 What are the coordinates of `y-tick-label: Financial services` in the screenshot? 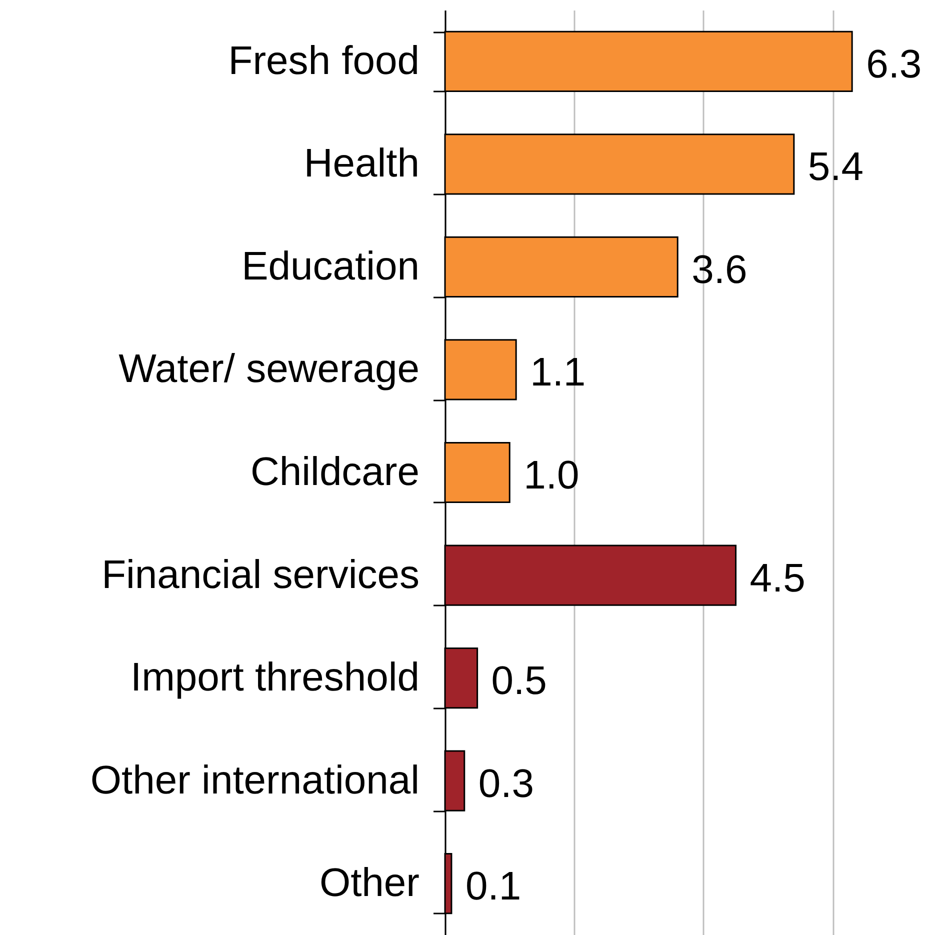 It's located at (261, 574).